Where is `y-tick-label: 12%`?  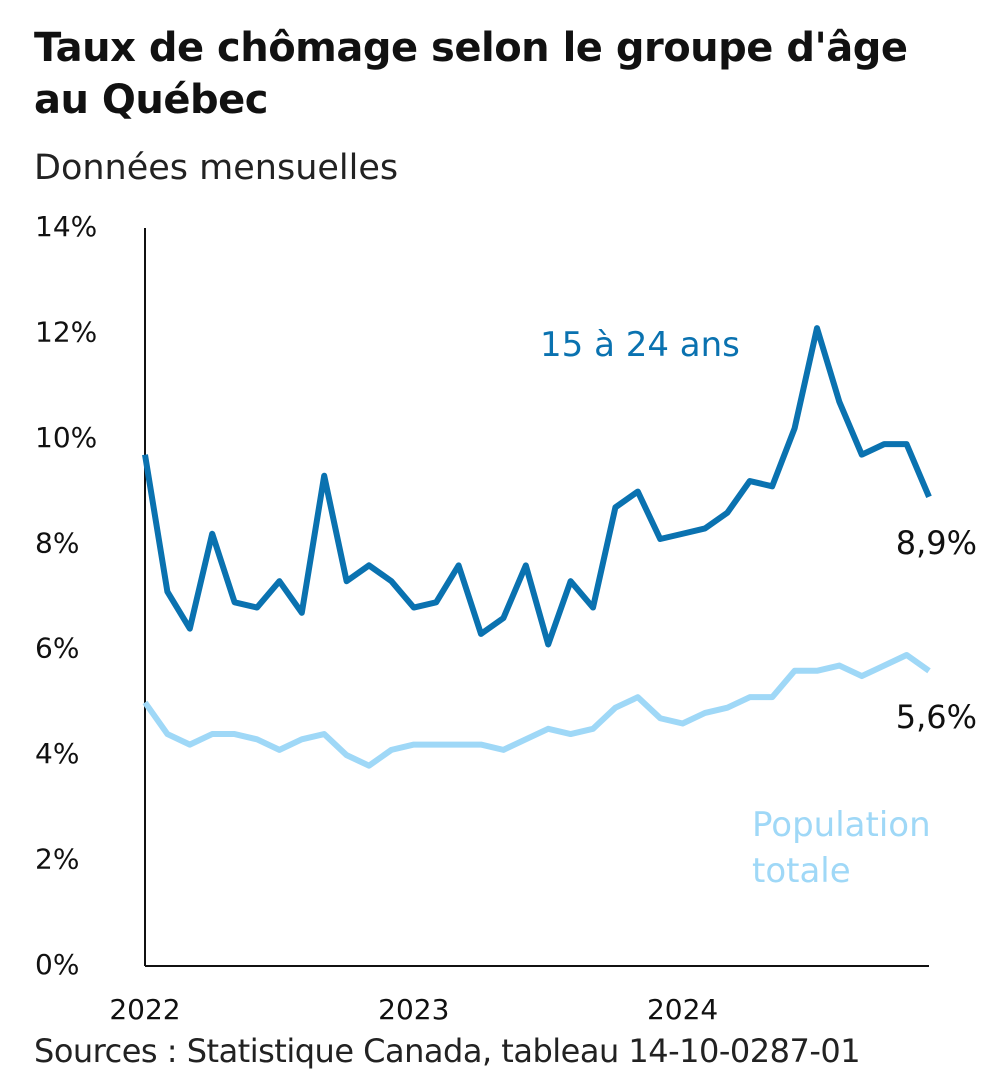
y-tick-label: 12% is located at coordinates (66, 331).